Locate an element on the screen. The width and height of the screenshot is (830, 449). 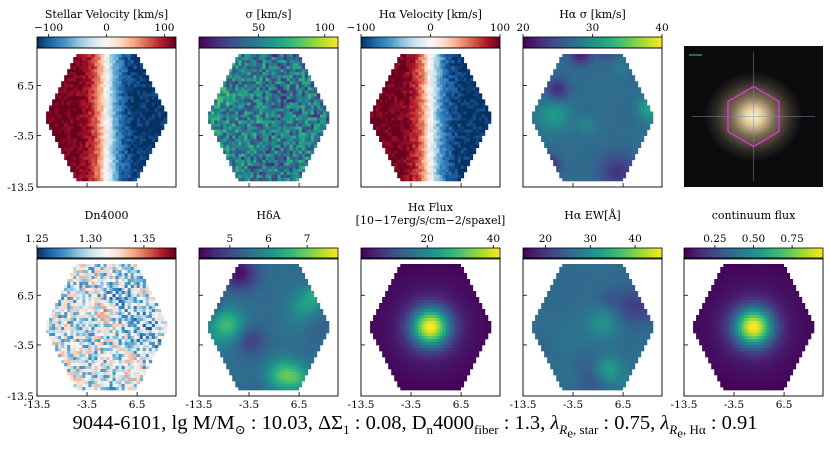
colorbar-tick-label: 50 is located at coordinates (258, 28).